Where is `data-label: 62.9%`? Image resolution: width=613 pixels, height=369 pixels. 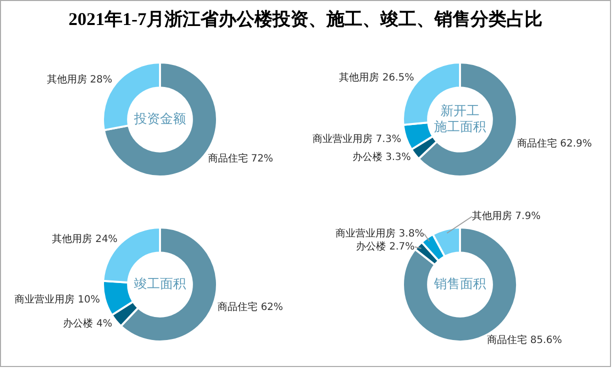 data-label: 62.9% is located at coordinates (576, 144).